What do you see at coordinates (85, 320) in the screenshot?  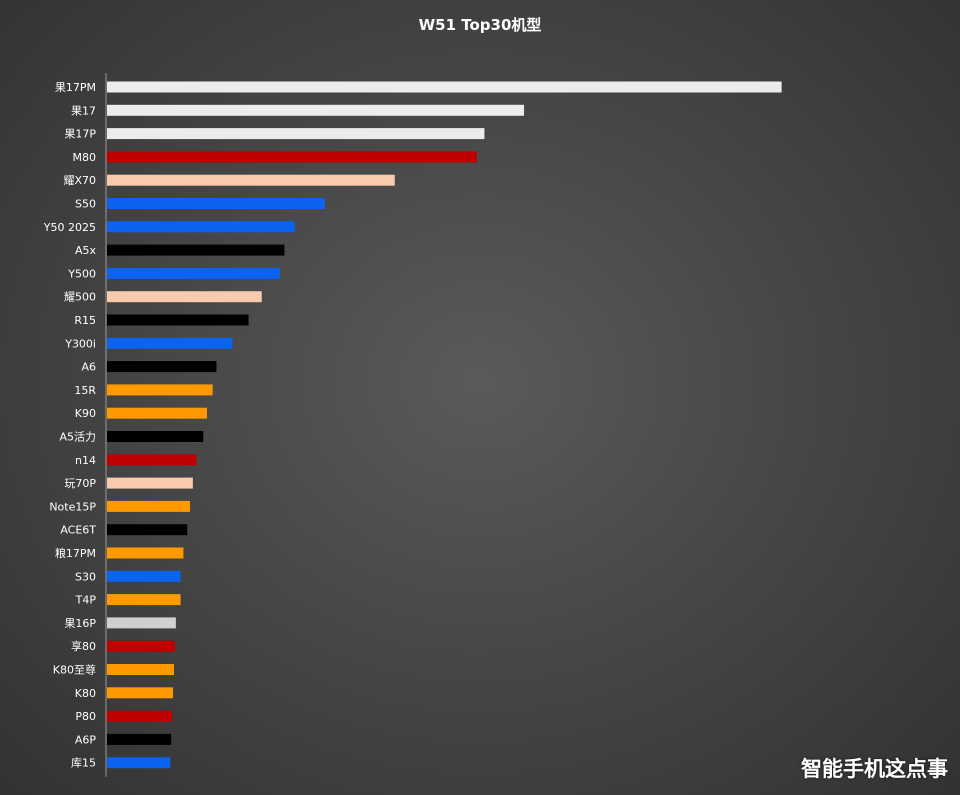 I see `category-label: R15` at bounding box center [85, 320].